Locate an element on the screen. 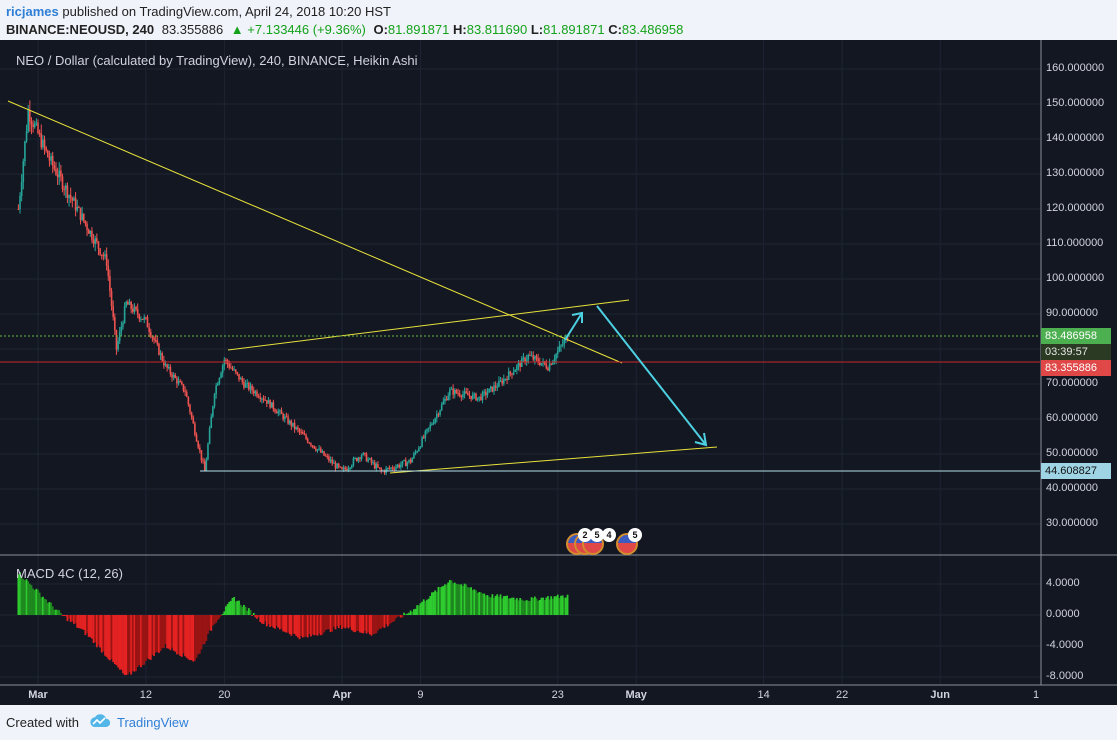 This screenshot has height=740, width=1117. macd-axis: 4.0000 0.0000 -4.0000 -8.0000 is located at coordinates (1079, 620).